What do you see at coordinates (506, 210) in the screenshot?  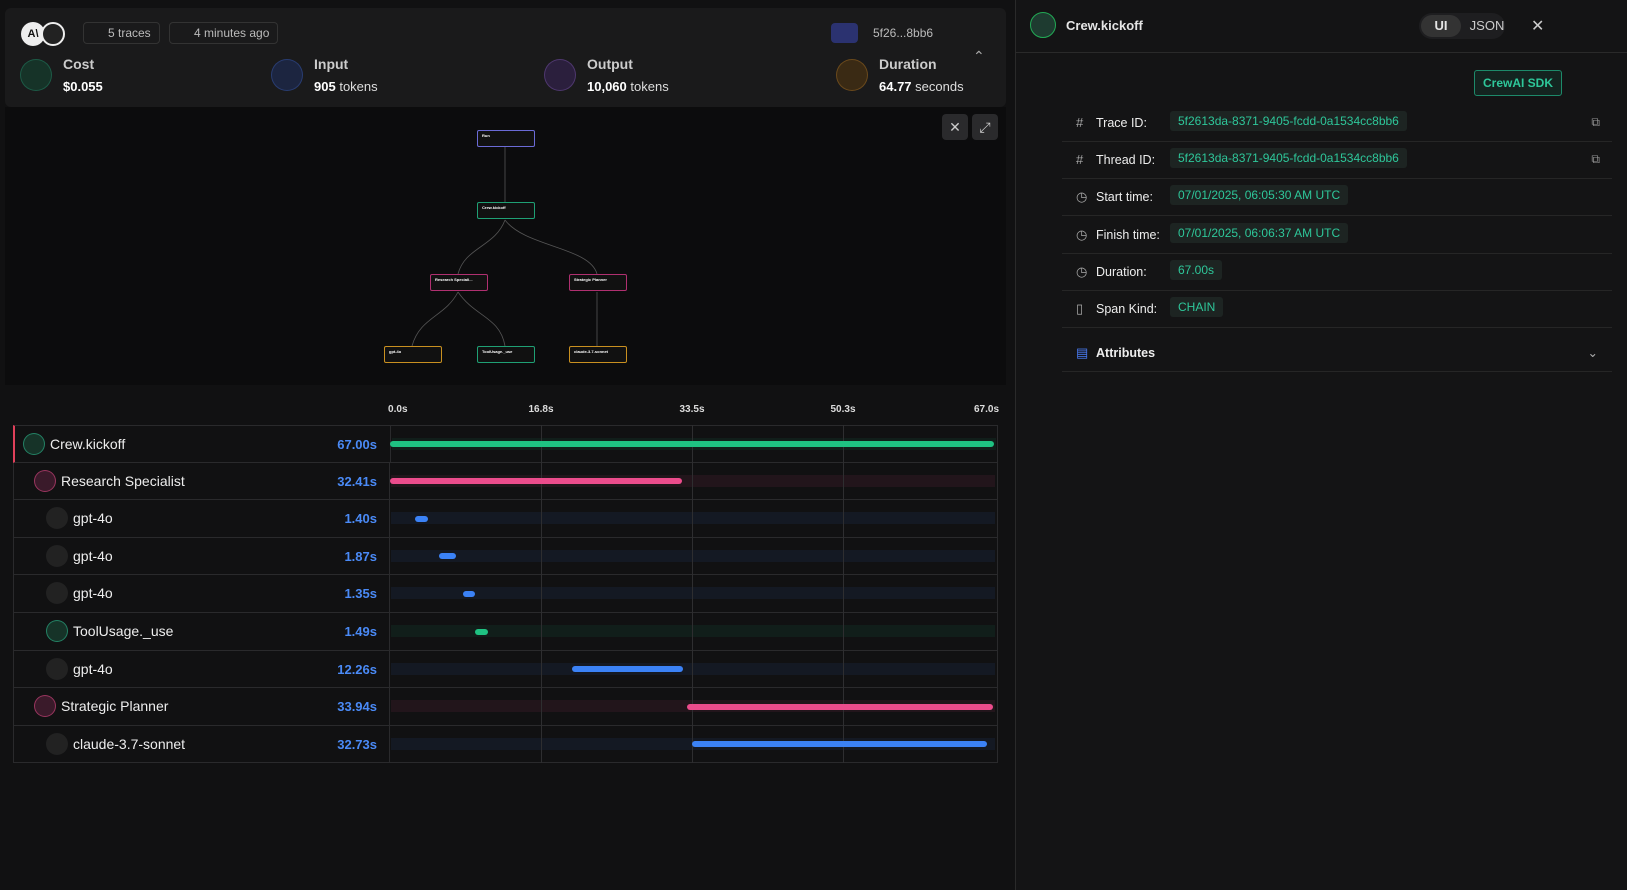 I see `graph-node: Crew.kickoff` at bounding box center [506, 210].